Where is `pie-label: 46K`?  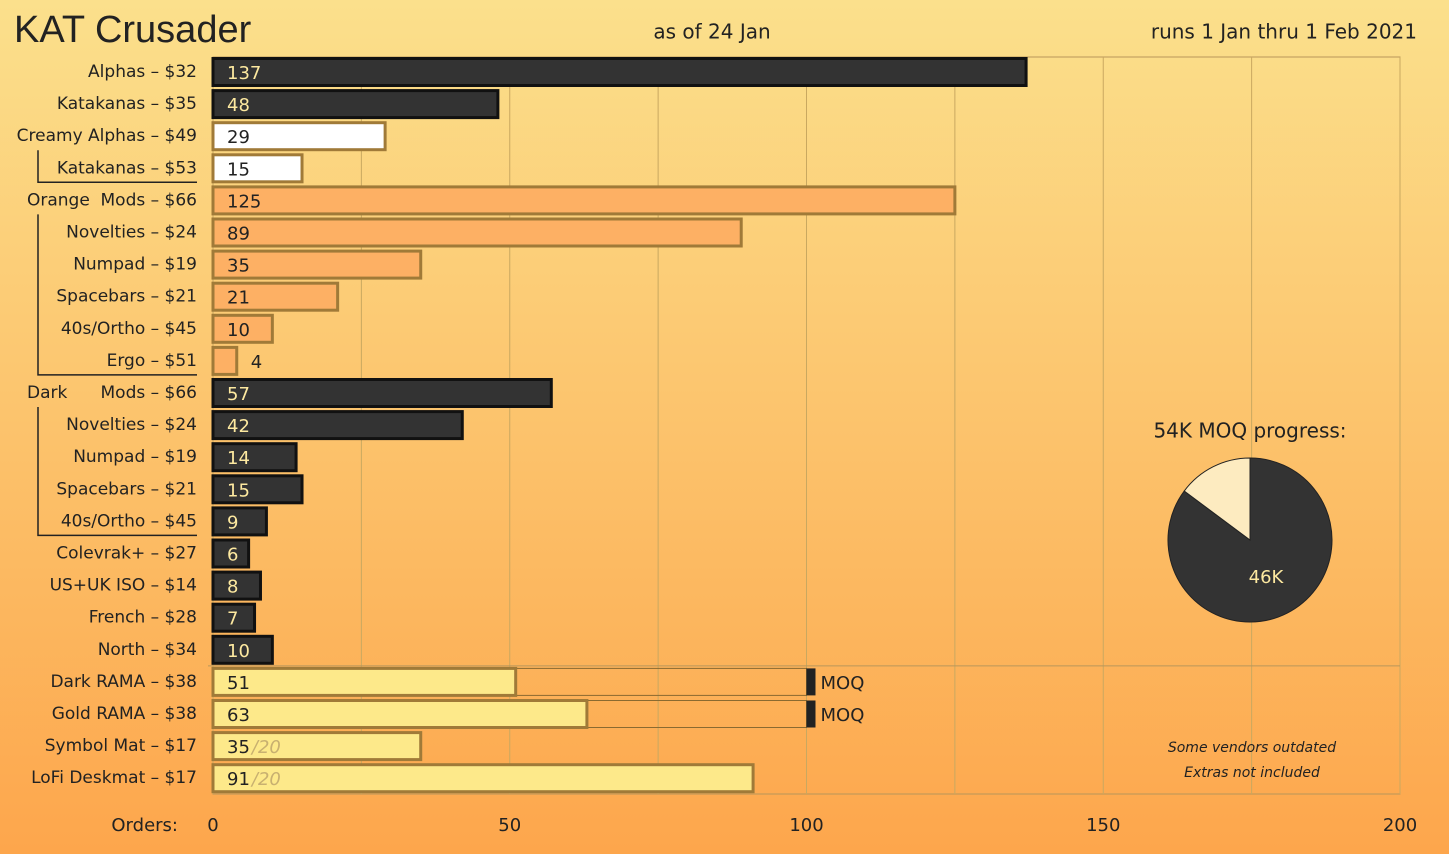 pie-label: 46K is located at coordinates (1267, 577).